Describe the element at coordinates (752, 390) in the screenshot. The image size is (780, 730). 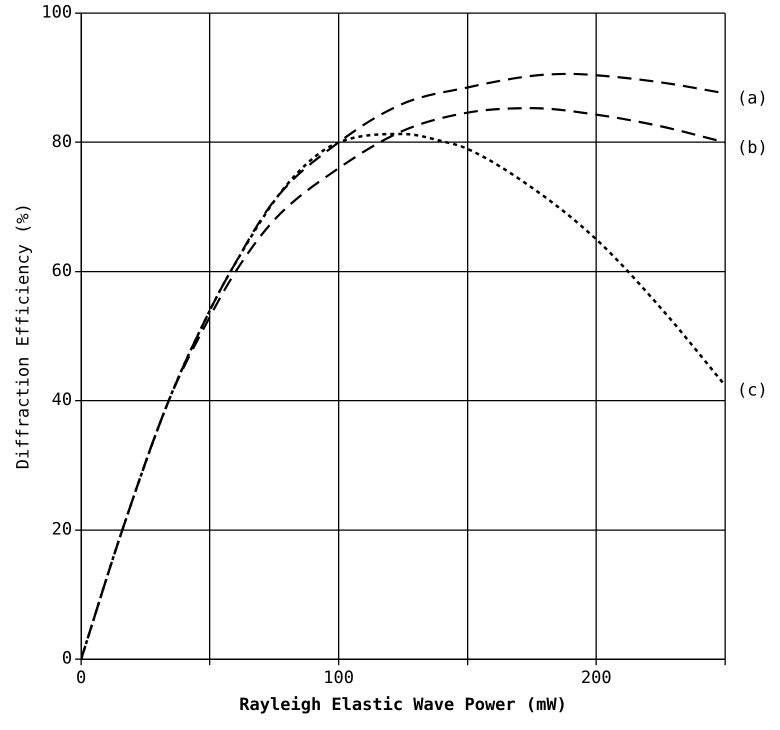
I see `series-label: (c)` at that location.